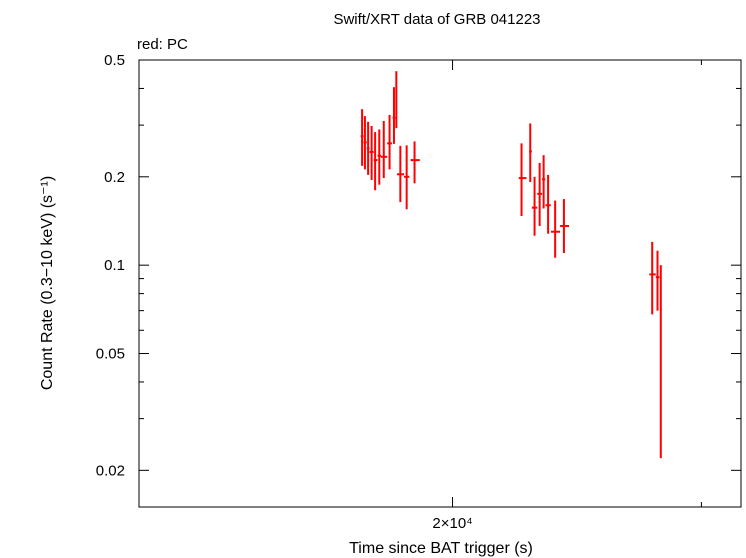 The width and height of the screenshot is (746, 558). I want to click on y-tick-label: 0.1, so click(114, 265).